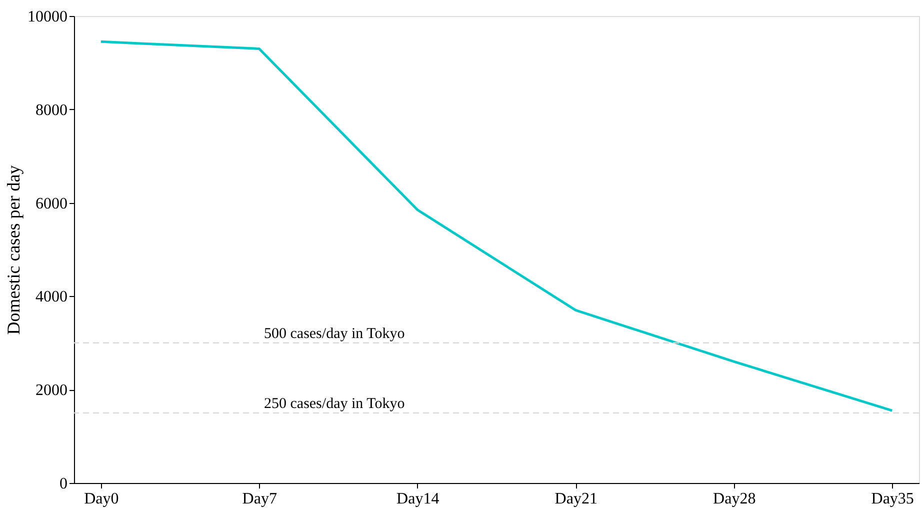  What do you see at coordinates (52, 297) in the screenshot?
I see `y-tick-label: 4000` at bounding box center [52, 297].